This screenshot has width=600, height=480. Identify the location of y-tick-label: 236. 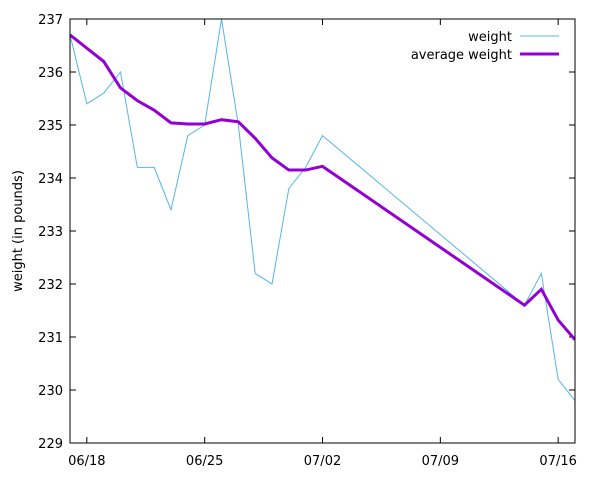
(50, 73).